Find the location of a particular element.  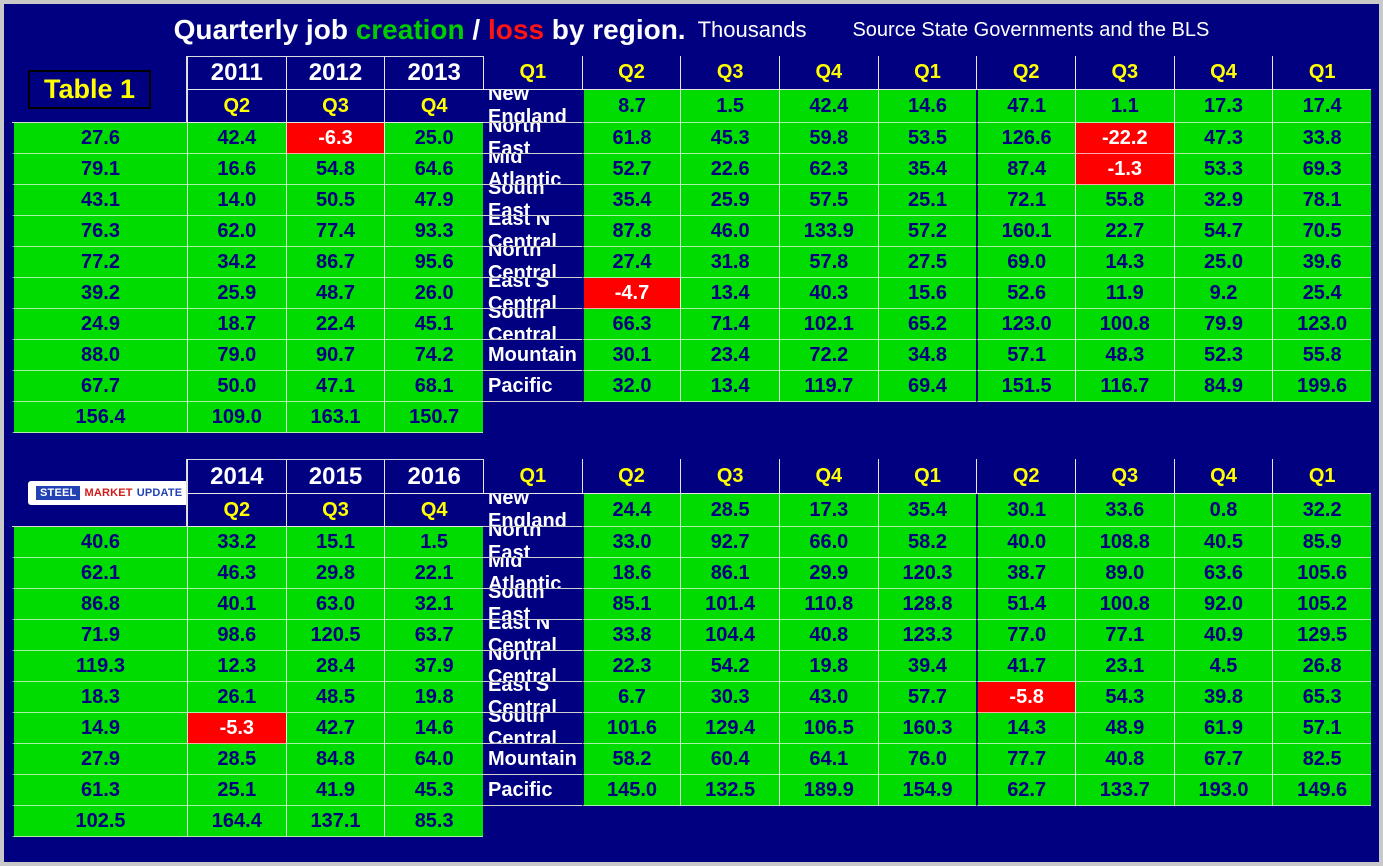

value-cell: 64.1 is located at coordinates (828, 759).